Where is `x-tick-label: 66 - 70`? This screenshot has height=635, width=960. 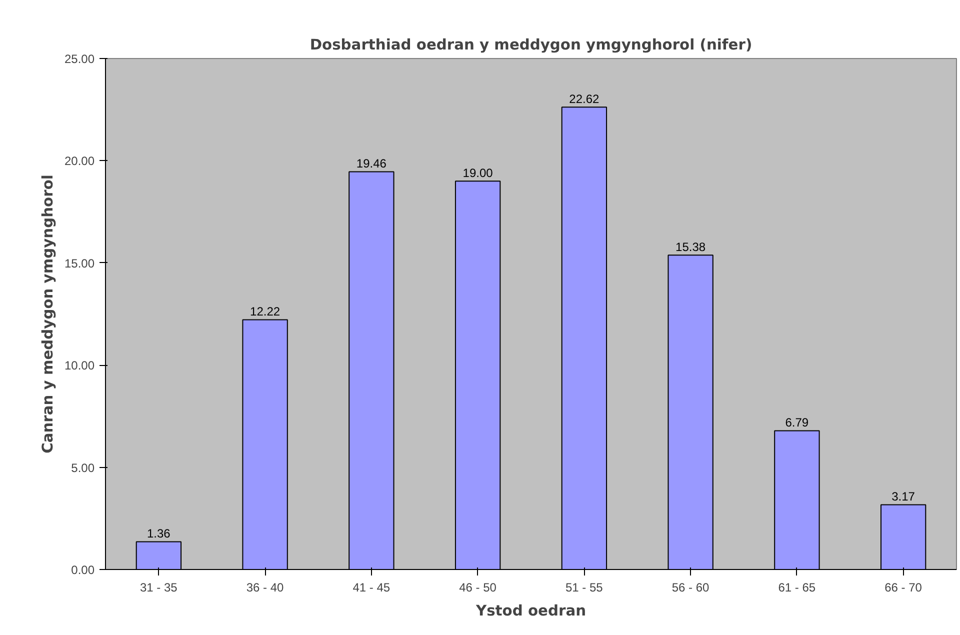
x-tick-label: 66 - 70 is located at coordinates (903, 587).